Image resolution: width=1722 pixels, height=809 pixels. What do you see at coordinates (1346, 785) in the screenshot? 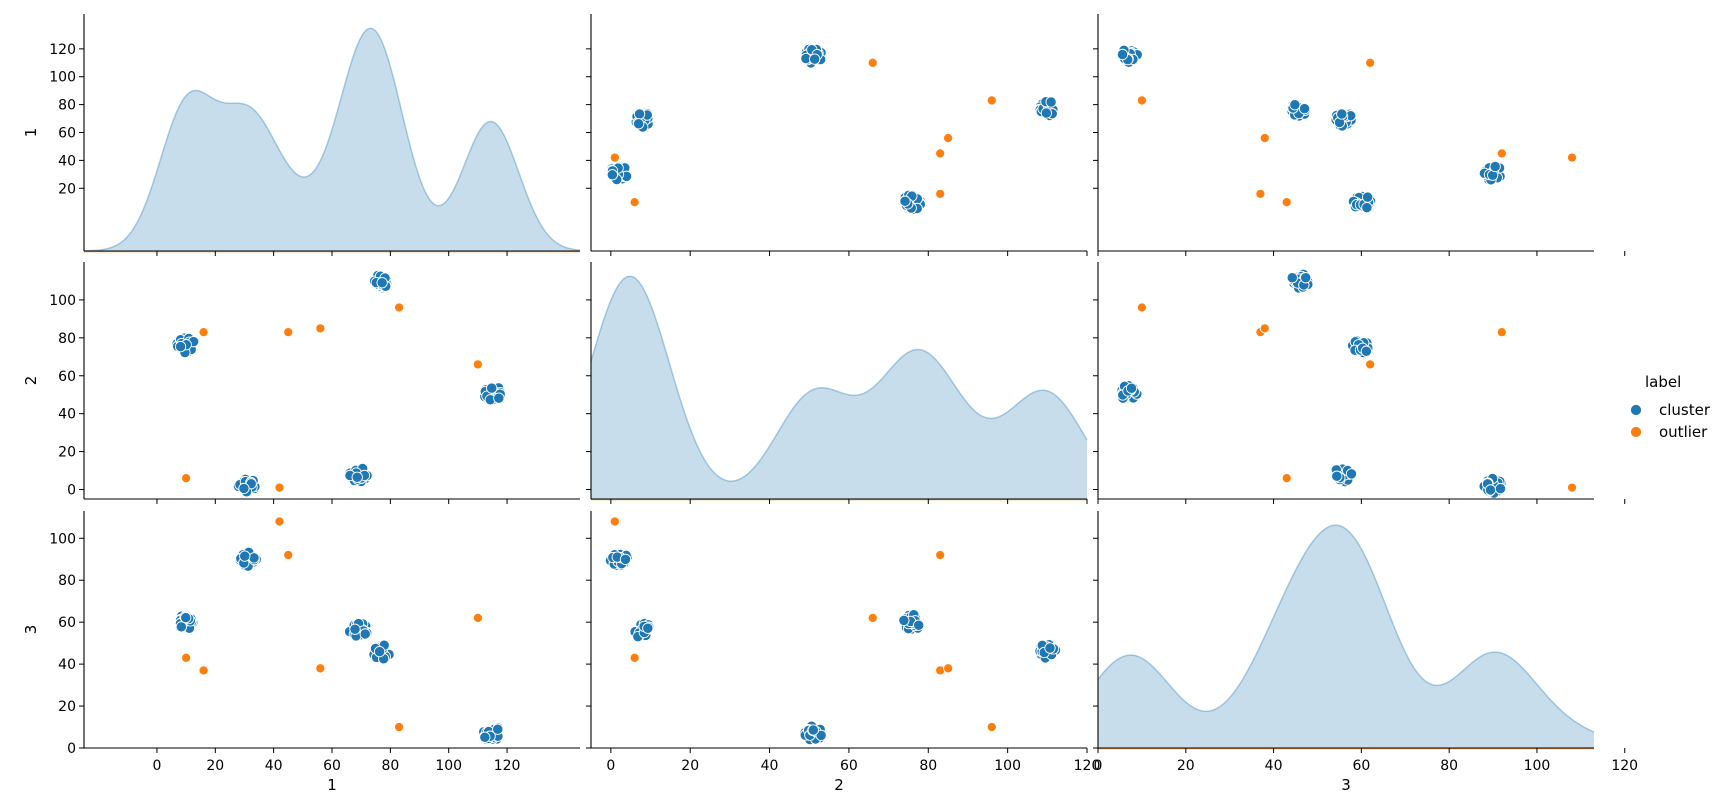
I see `x-axis-label-3: 3` at bounding box center [1346, 785].